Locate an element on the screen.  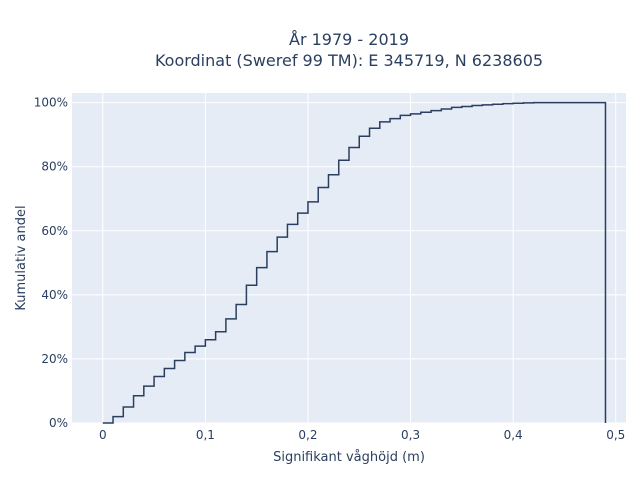
y-axis-title: Kumulativ andel is located at coordinates (21, 257).